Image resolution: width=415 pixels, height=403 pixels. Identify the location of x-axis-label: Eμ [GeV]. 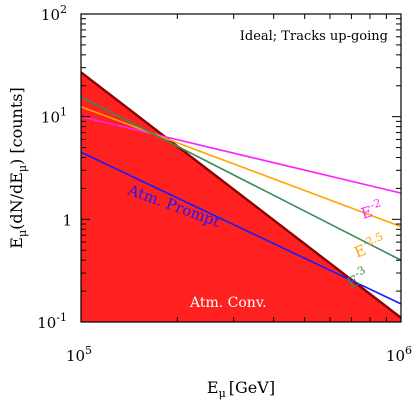
(241, 389).